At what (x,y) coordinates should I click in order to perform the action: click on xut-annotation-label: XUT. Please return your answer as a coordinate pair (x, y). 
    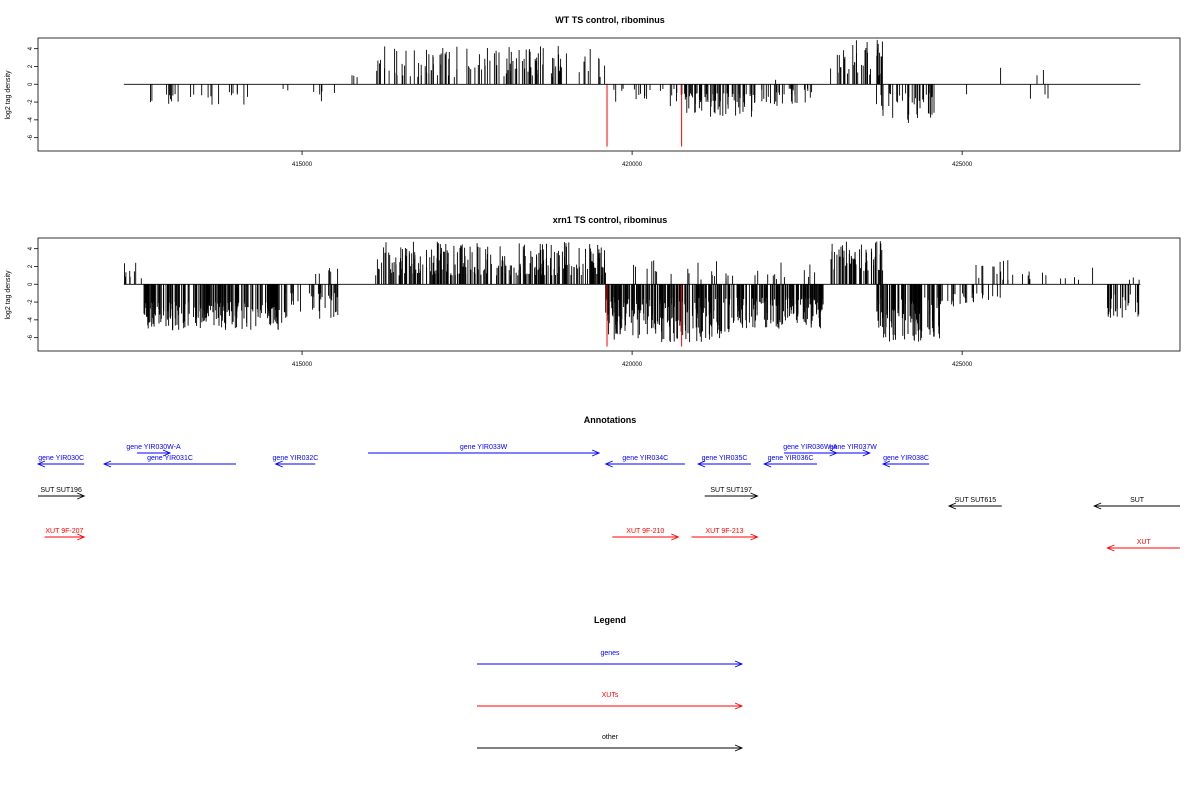
    Looking at the image, I should click on (1144, 542).